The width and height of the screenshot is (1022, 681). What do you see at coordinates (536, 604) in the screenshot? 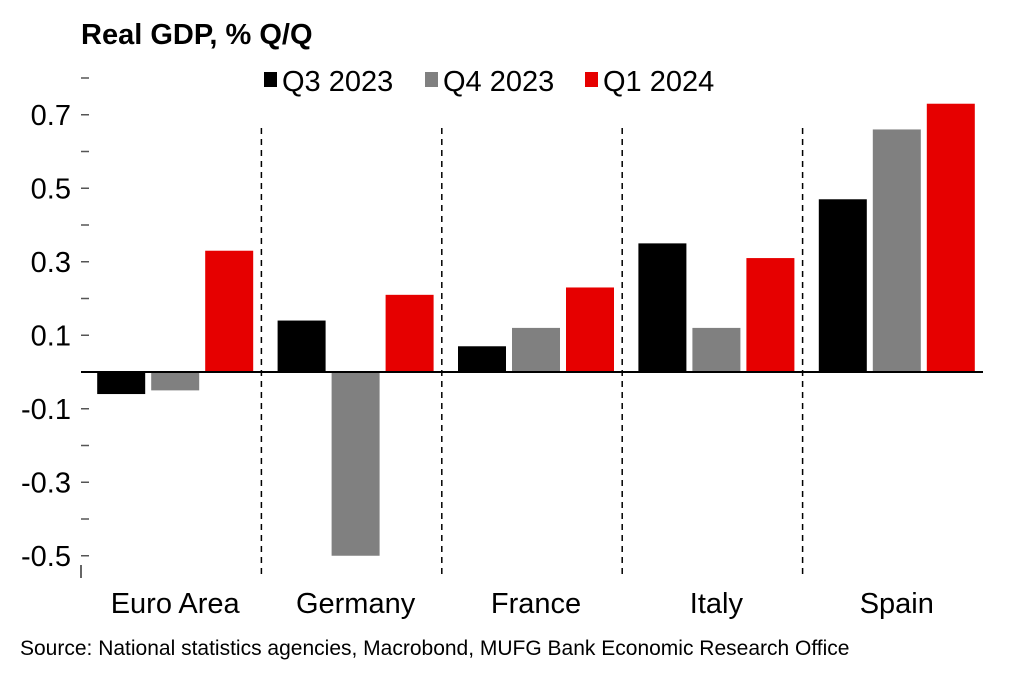
I see `x-tick-label: France` at bounding box center [536, 604].